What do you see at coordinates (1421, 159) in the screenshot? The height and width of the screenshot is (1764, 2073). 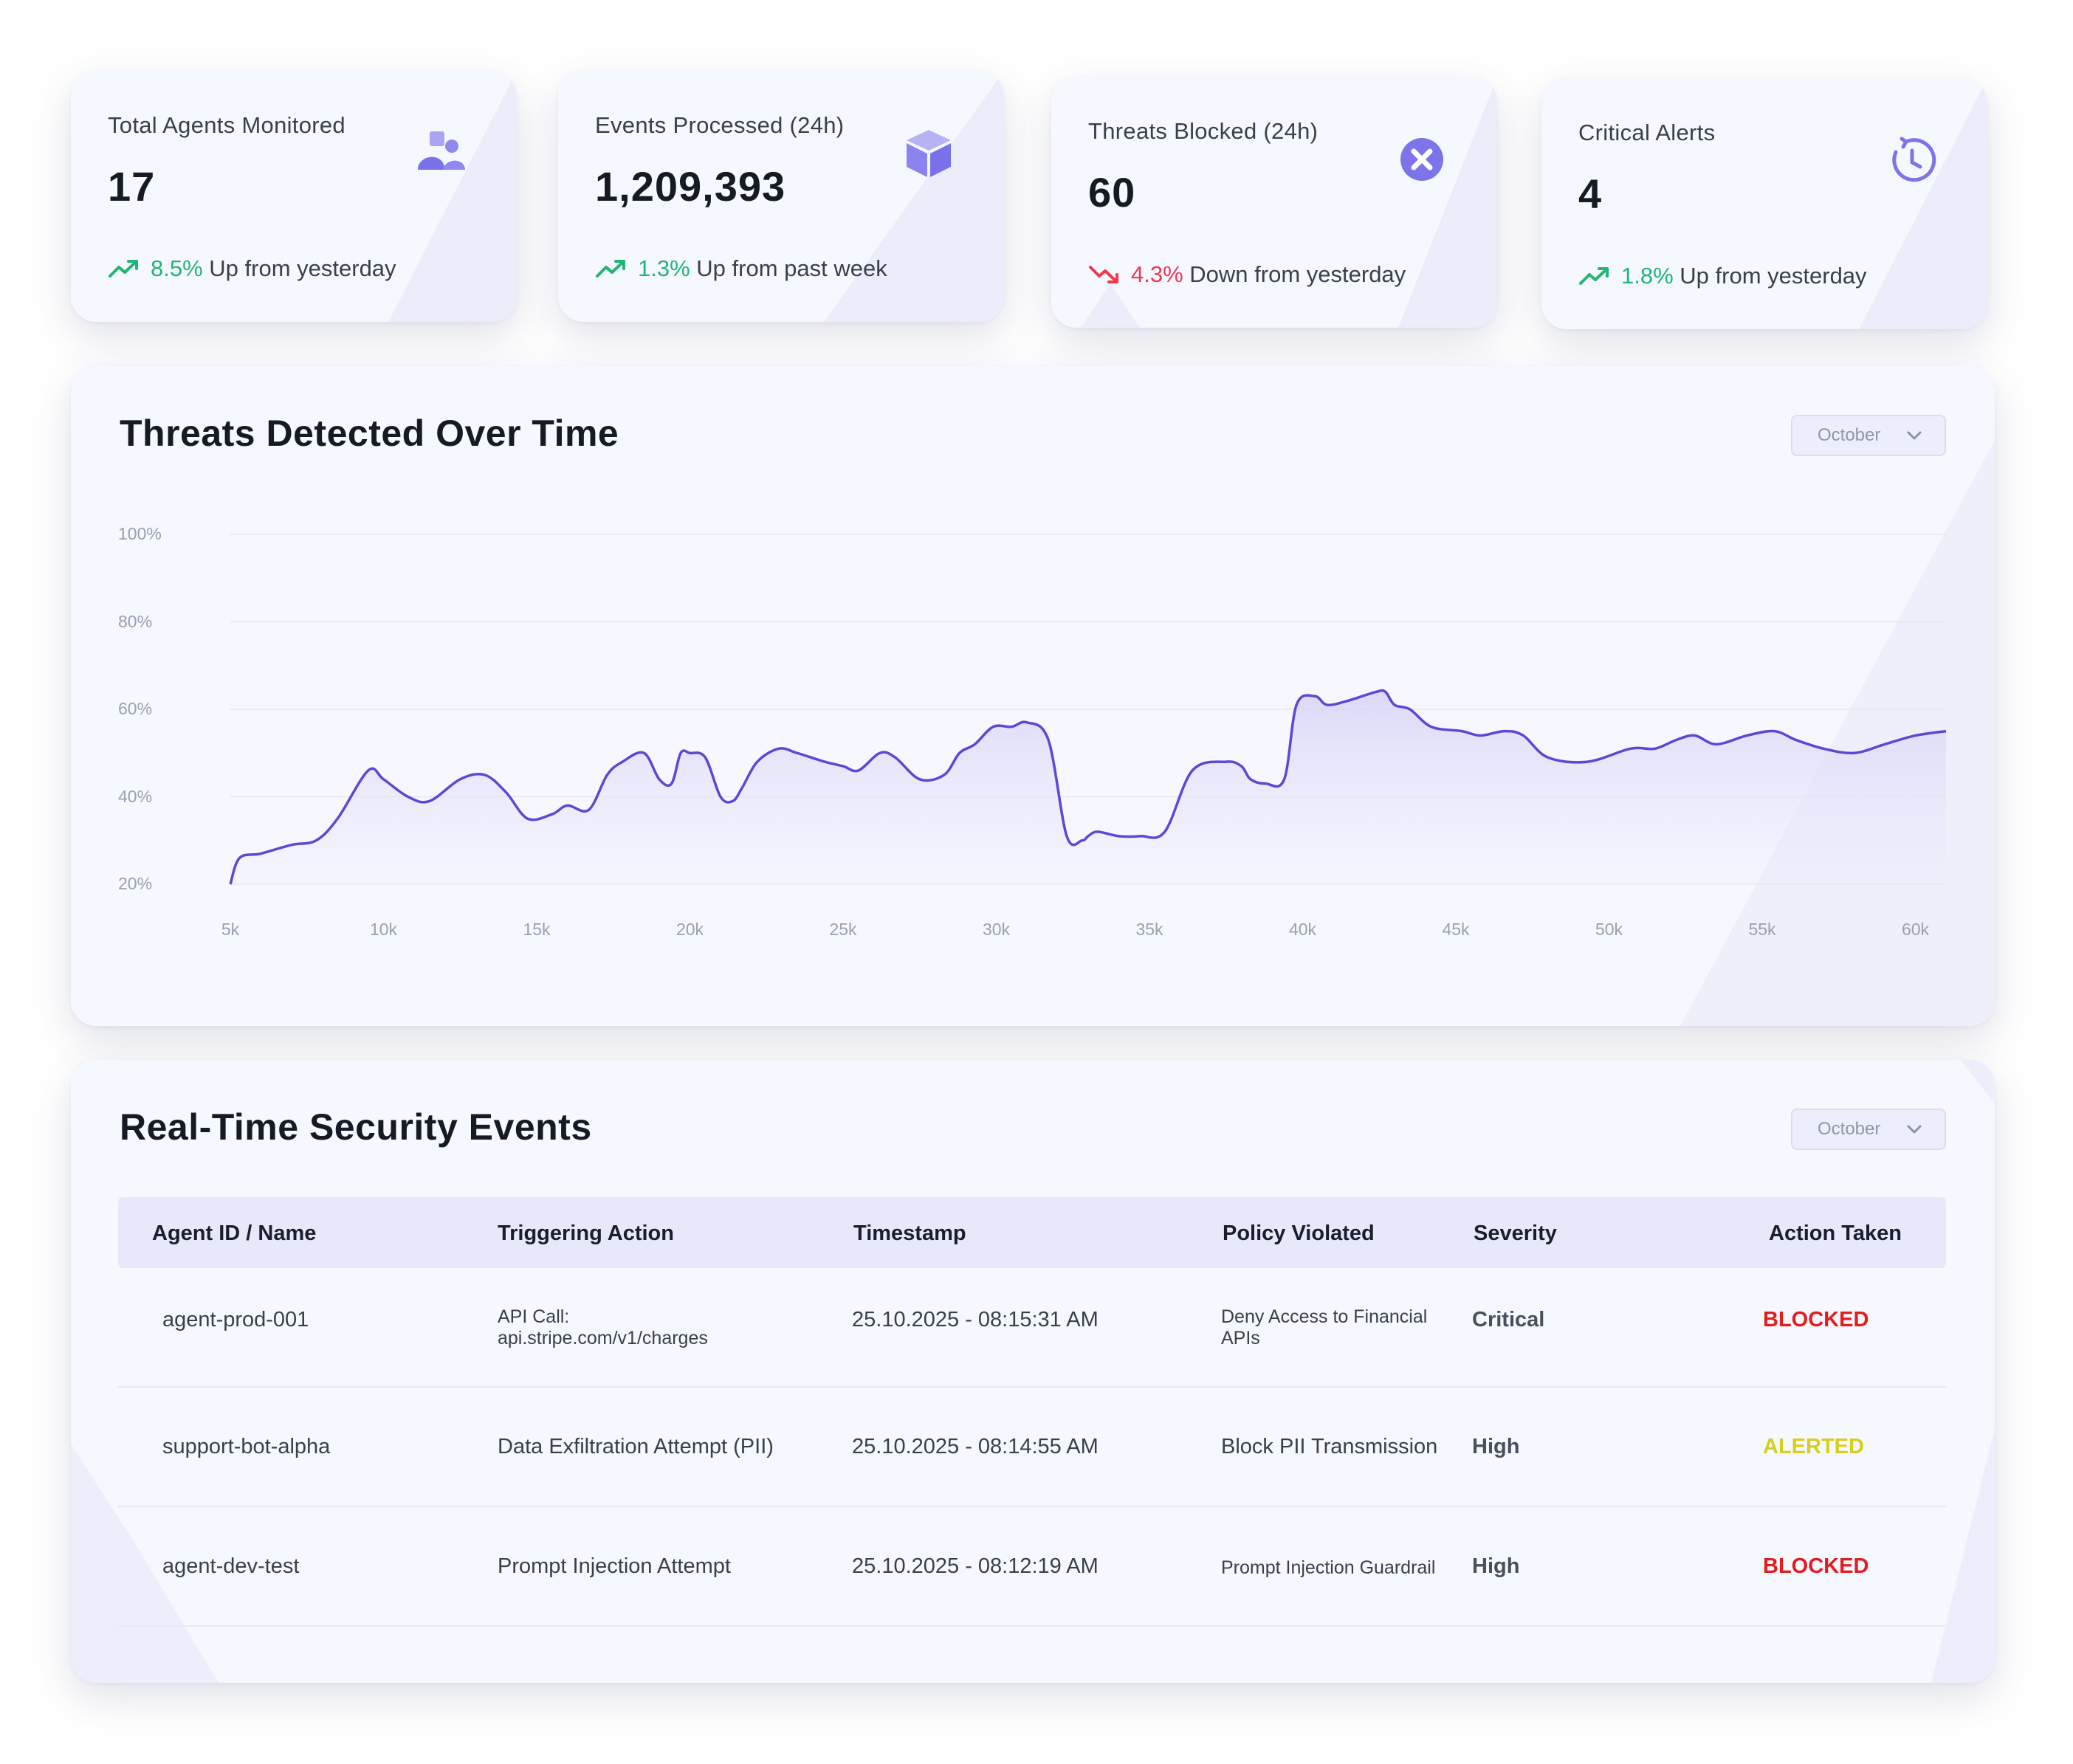 I see `x-circle-icon` at bounding box center [1421, 159].